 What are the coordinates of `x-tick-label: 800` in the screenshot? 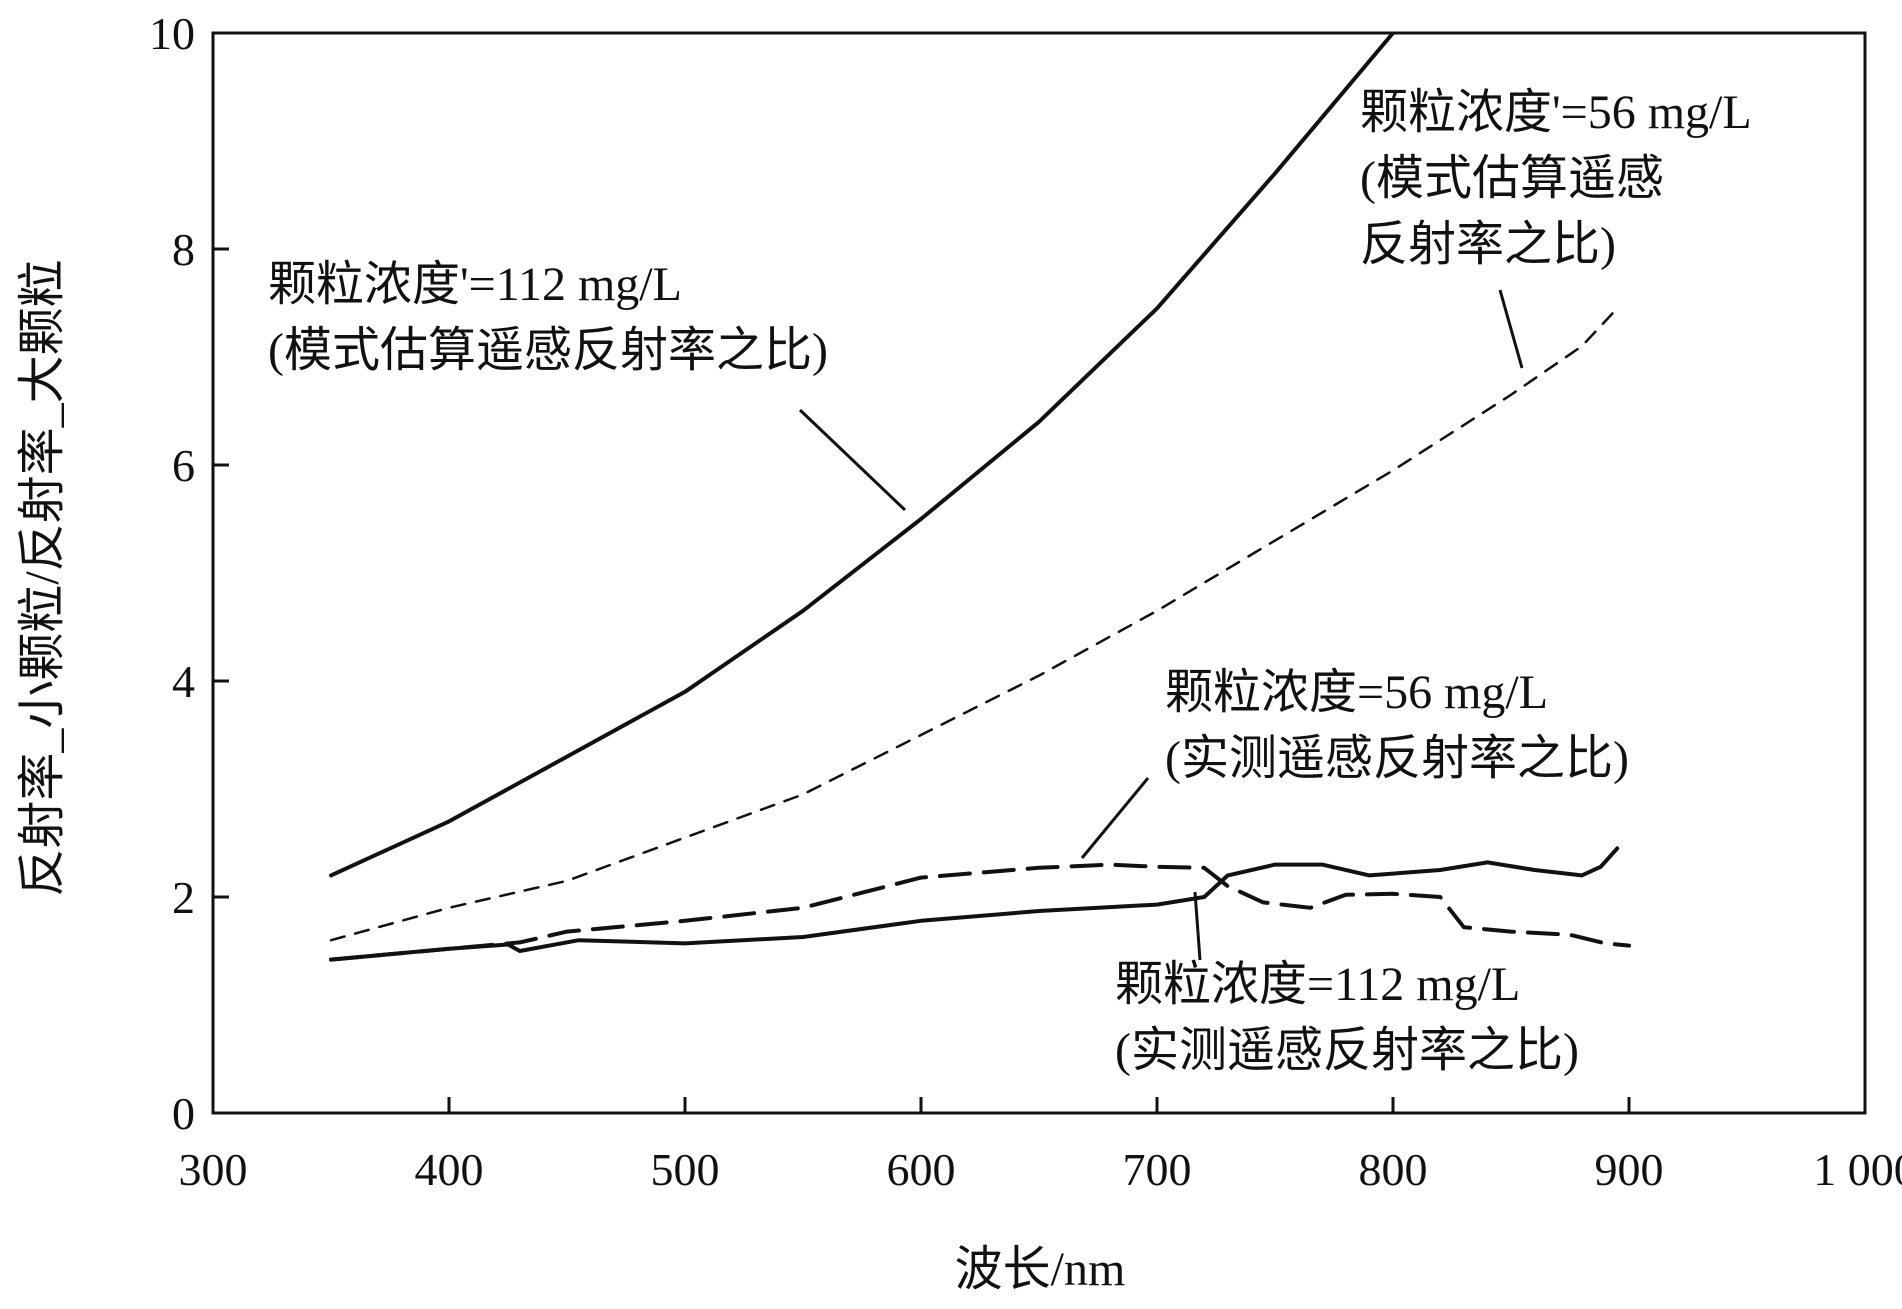 It's located at (1393, 1169).